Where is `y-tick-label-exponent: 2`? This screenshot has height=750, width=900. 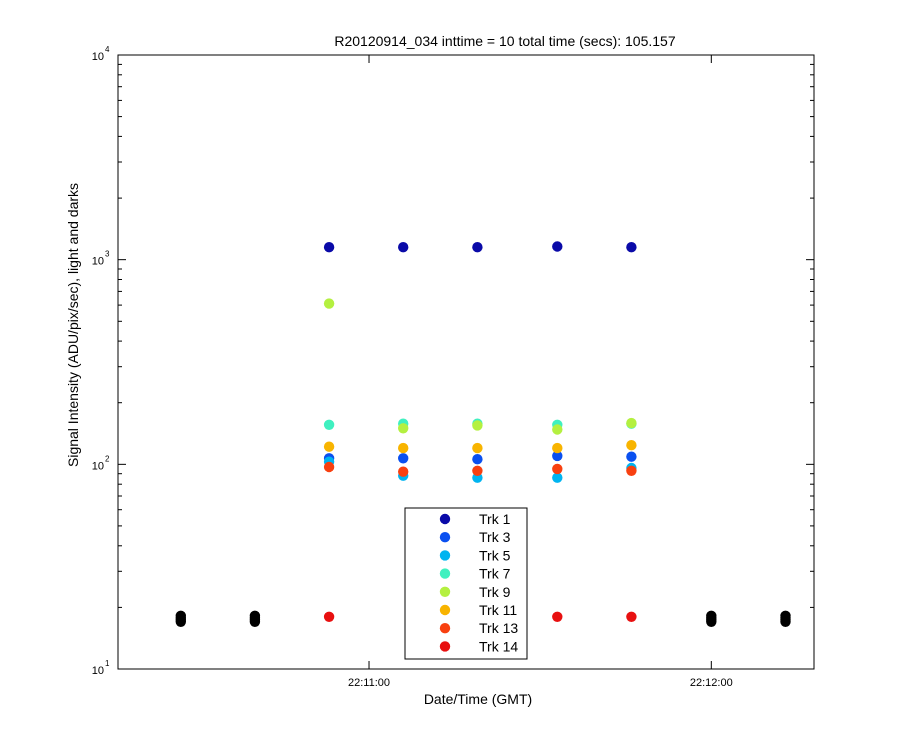 y-tick-label-exponent: 2 is located at coordinates (107, 458).